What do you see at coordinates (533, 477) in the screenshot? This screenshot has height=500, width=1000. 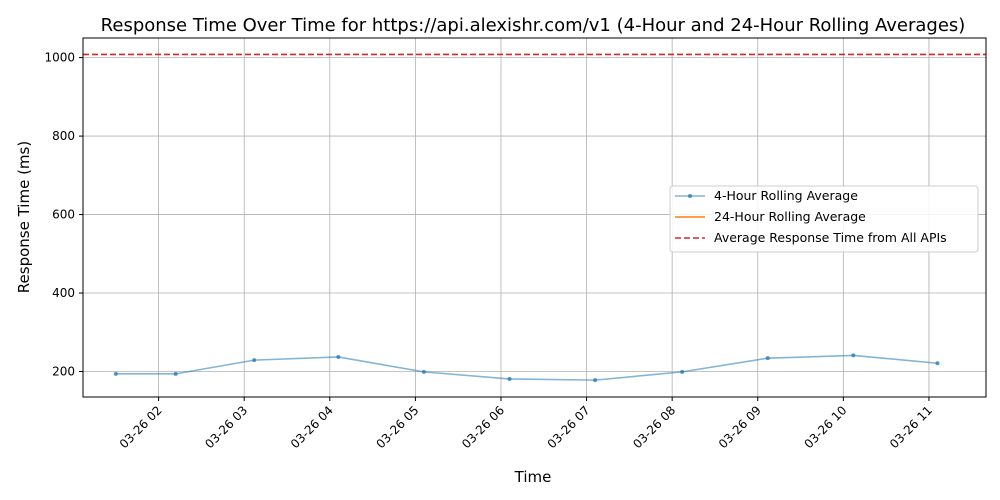 I see `x-axis-label: Time` at bounding box center [533, 477].